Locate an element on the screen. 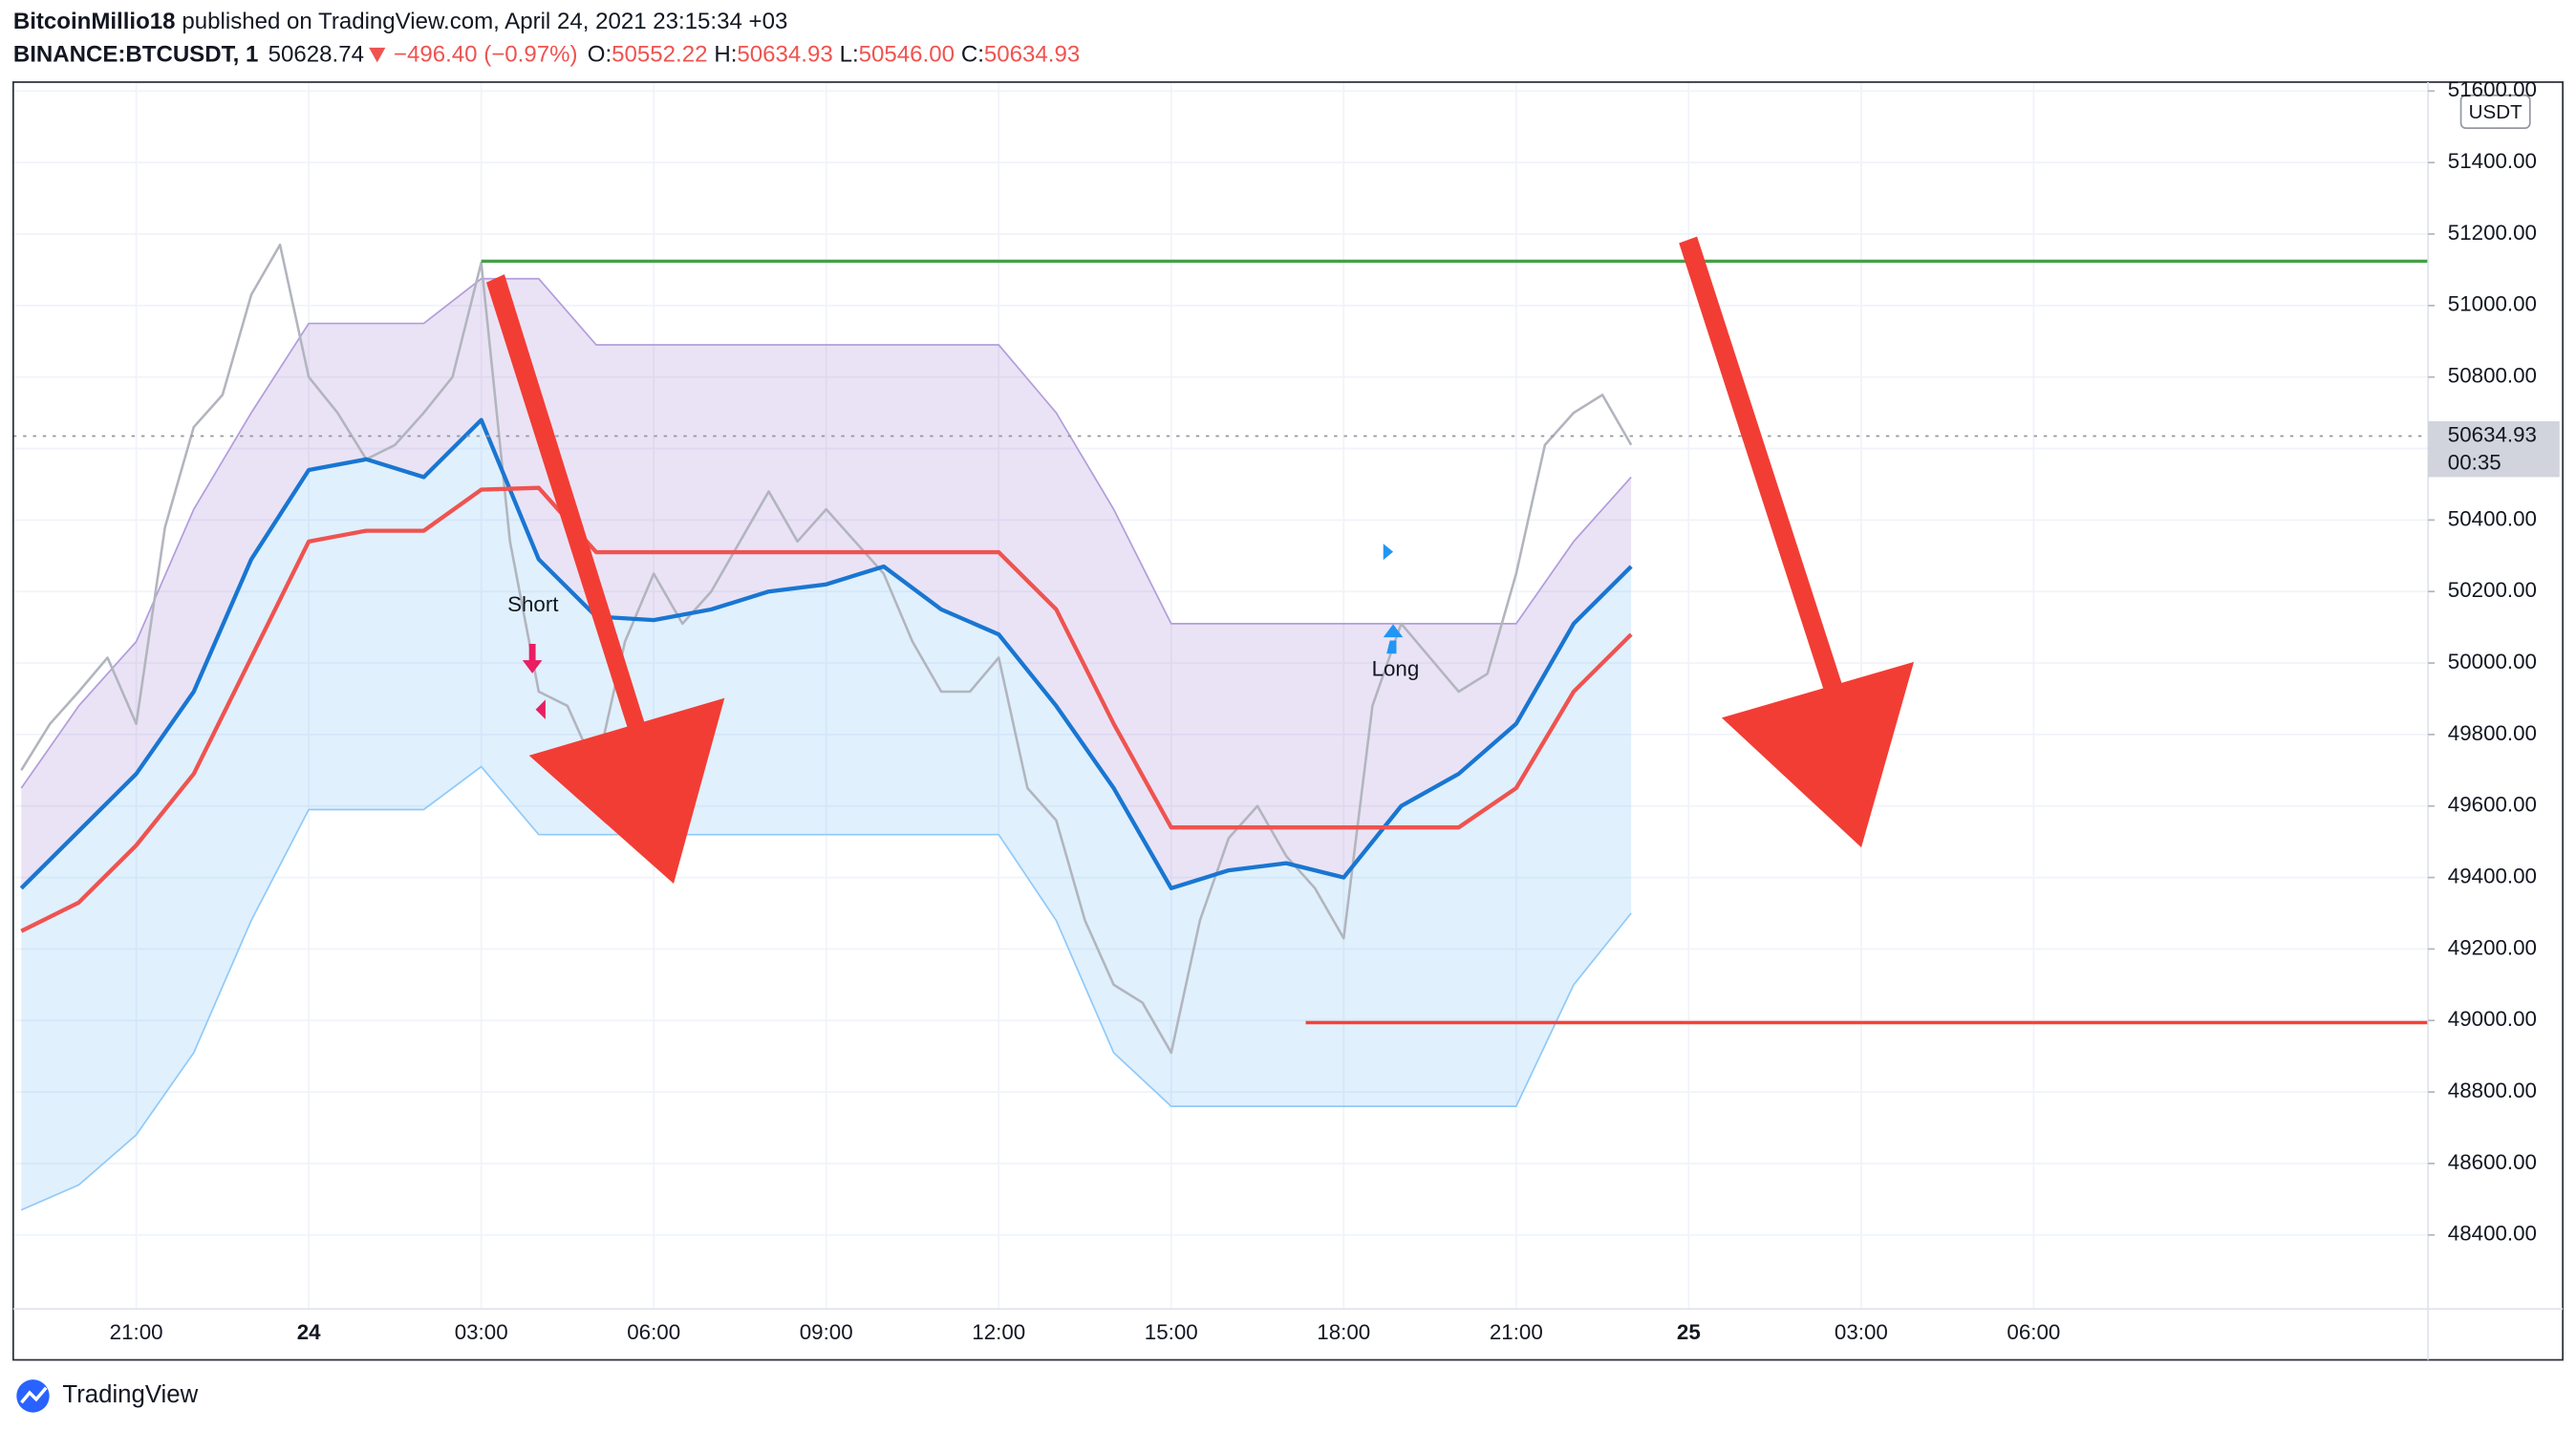 The width and height of the screenshot is (2576, 1431). low: 50546.00 is located at coordinates (907, 55).